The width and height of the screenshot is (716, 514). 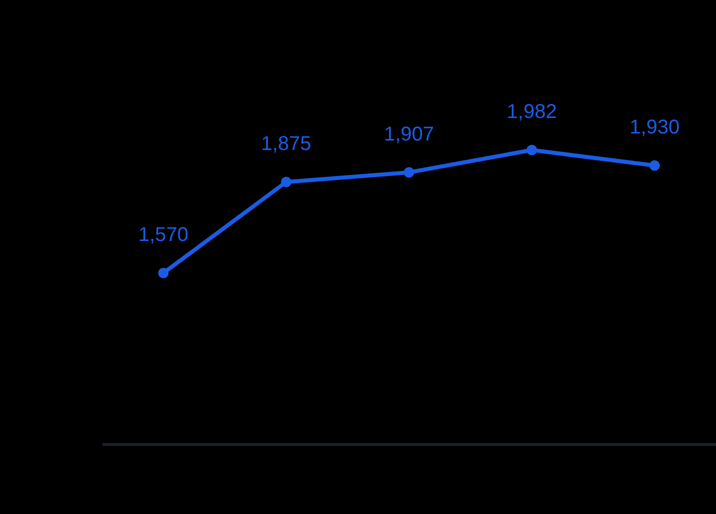 I want to click on data-label: 1,982, so click(x=531, y=112).